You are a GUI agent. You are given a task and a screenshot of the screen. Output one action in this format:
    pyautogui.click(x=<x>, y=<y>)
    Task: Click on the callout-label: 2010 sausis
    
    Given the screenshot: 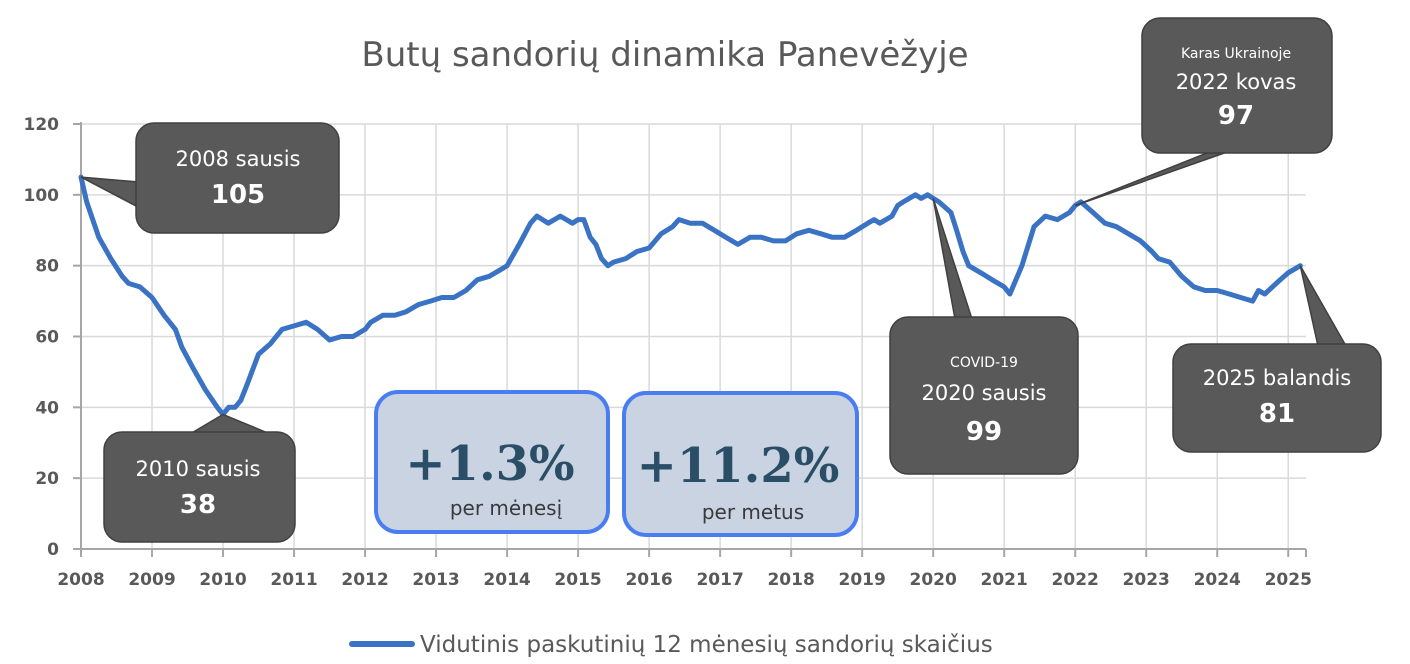 What is the action you would take?
    pyautogui.click(x=198, y=469)
    